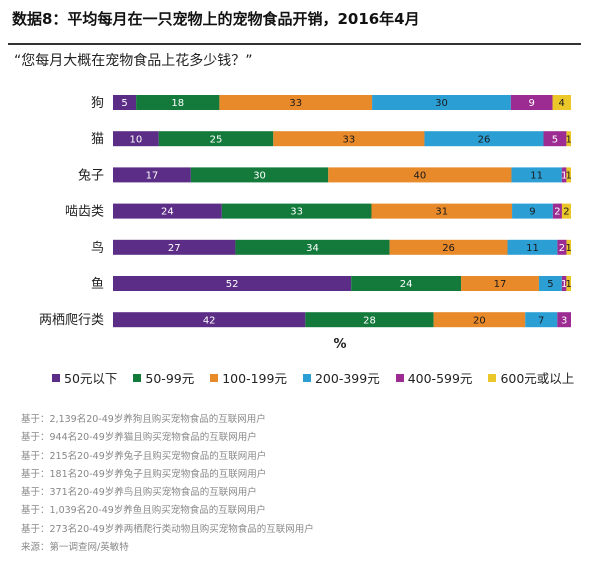 The width and height of the screenshot is (602, 567). I want to click on legend-item: 400-599元, so click(433, 377).